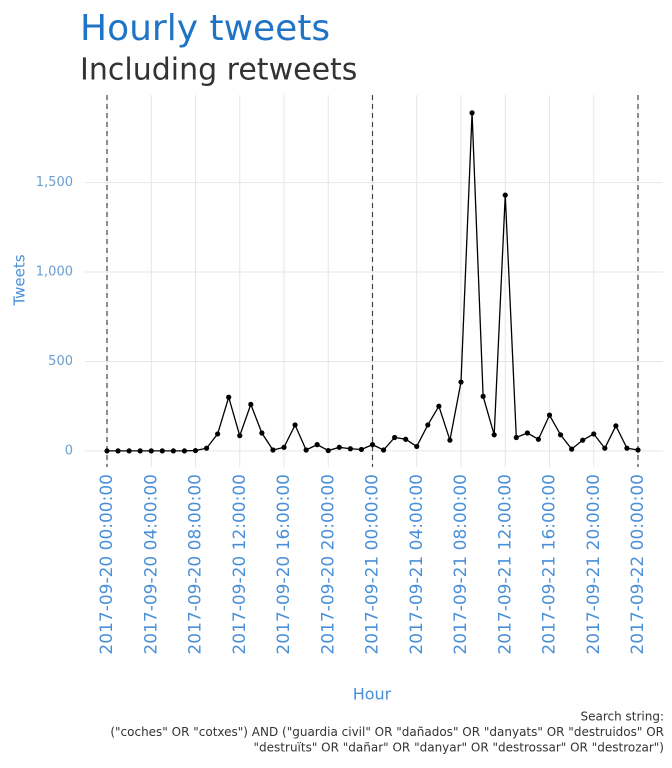 This screenshot has height=768, width=672. I want to click on x-tick-label: 2017-09-20 16:00:00, so click(284, 564).